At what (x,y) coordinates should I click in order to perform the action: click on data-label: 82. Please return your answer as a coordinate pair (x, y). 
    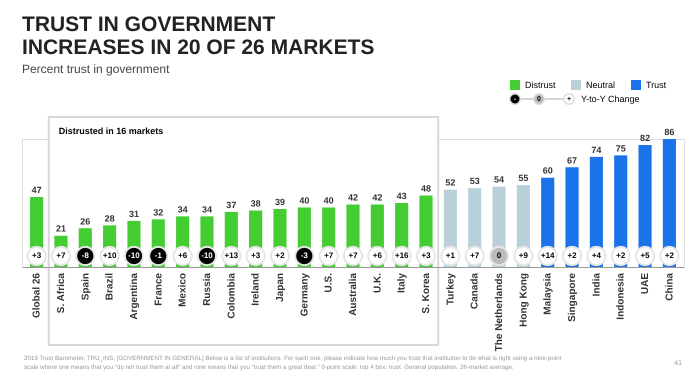
    Looking at the image, I should click on (645, 137).